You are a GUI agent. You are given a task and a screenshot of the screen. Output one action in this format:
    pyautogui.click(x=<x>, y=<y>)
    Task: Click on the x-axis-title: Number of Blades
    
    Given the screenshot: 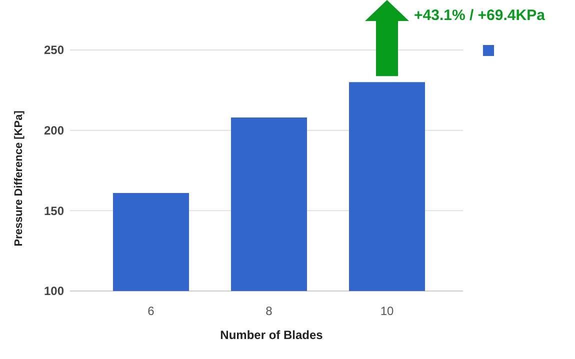 What is the action you would take?
    pyautogui.click(x=272, y=335)
    